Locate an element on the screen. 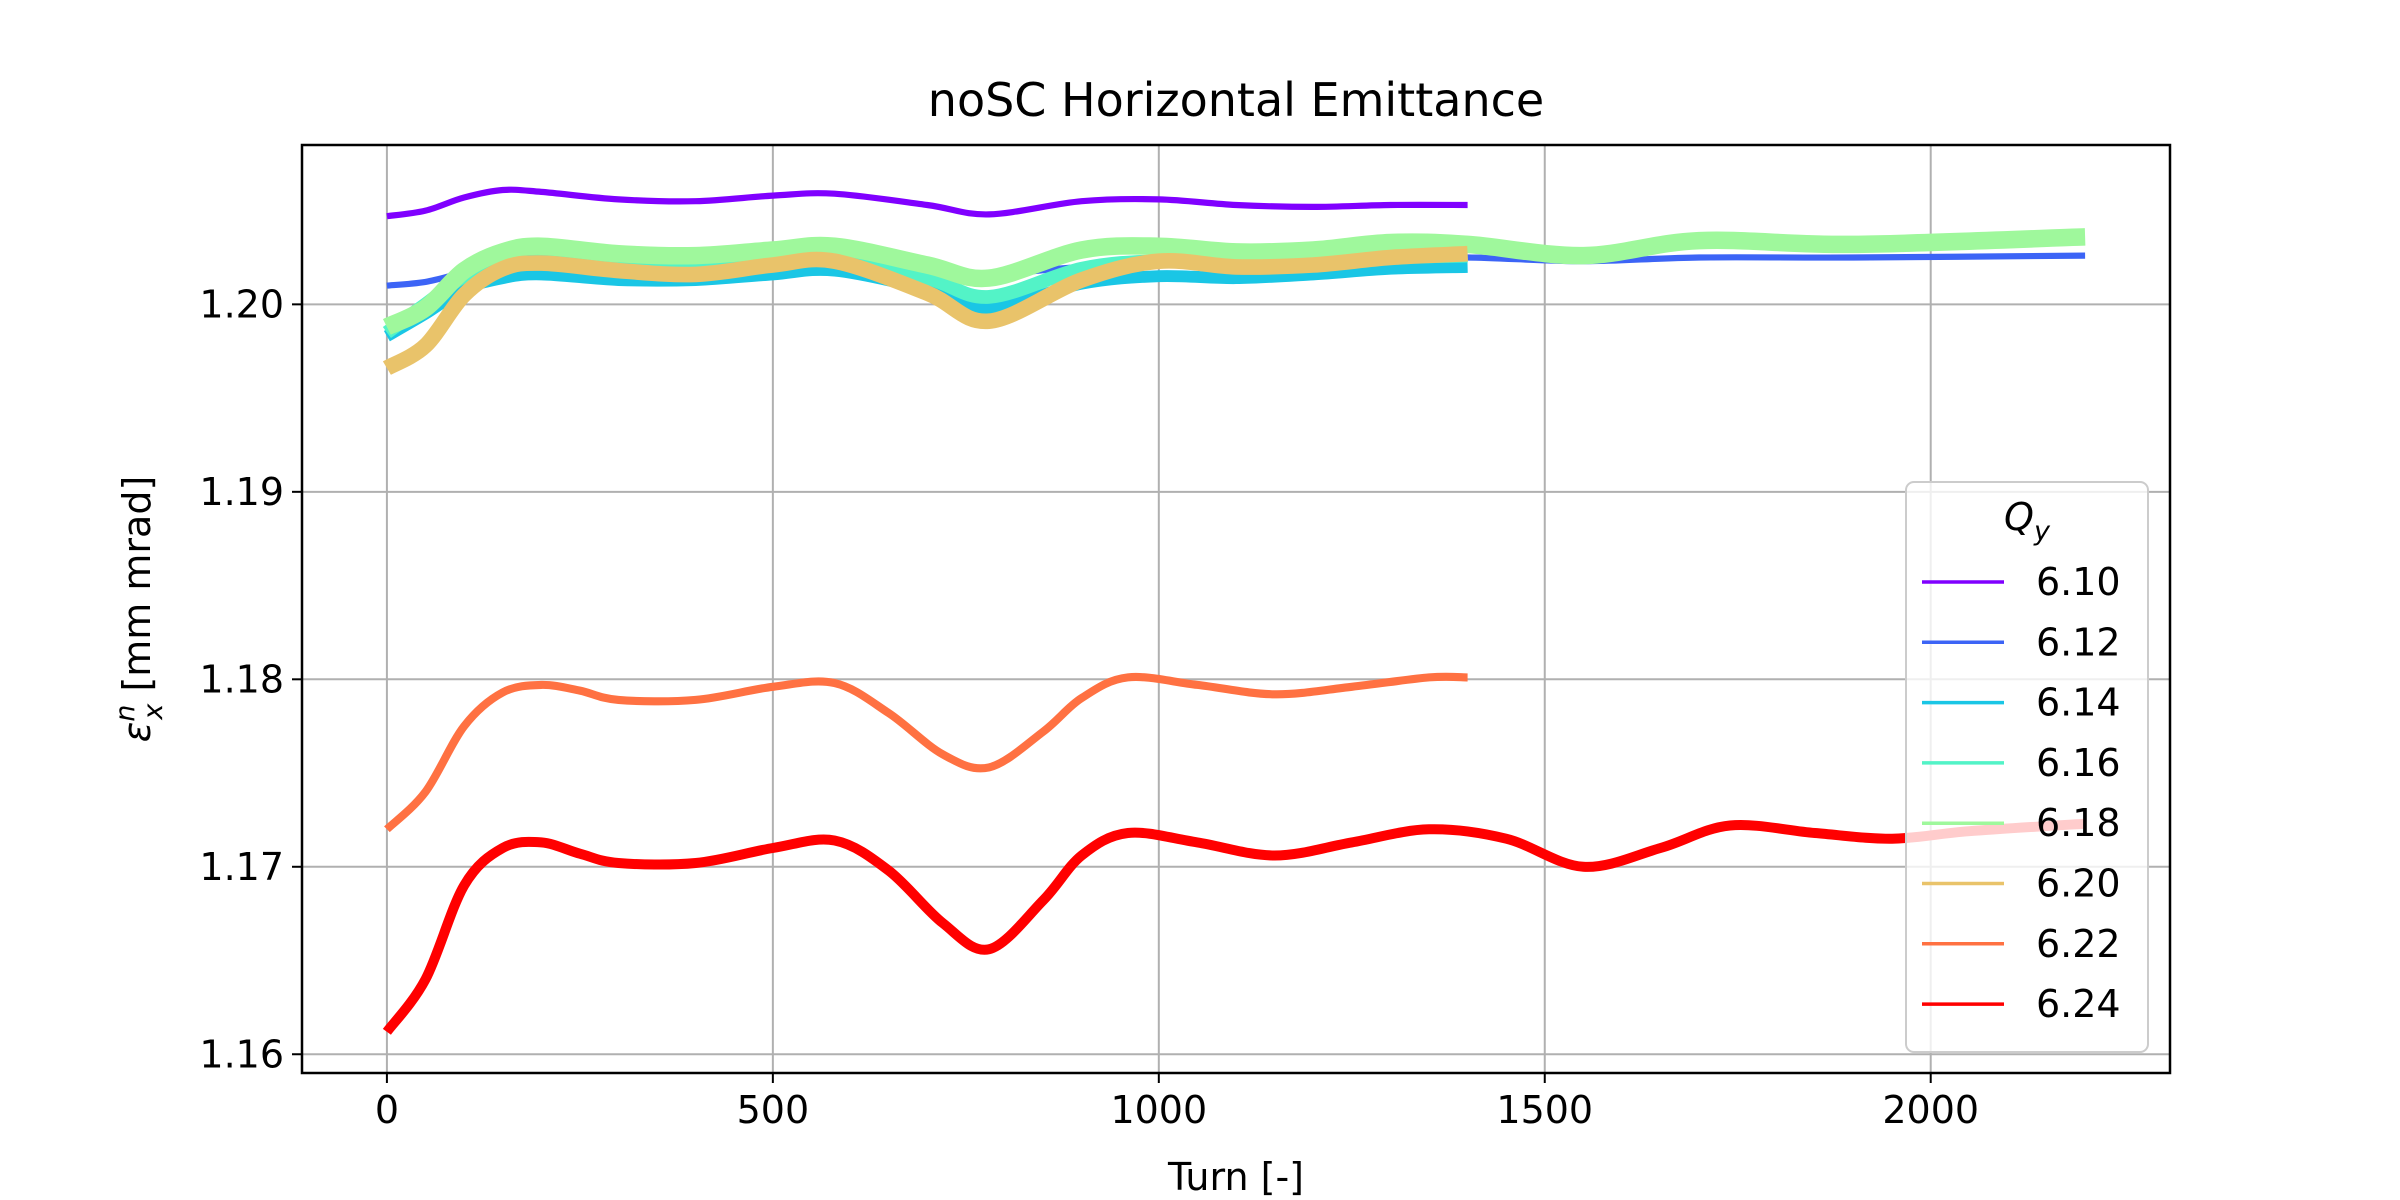 This screenshot has width=2400, height=1200. legend-label: 6.24 is located at coordinates (2078, 1004).